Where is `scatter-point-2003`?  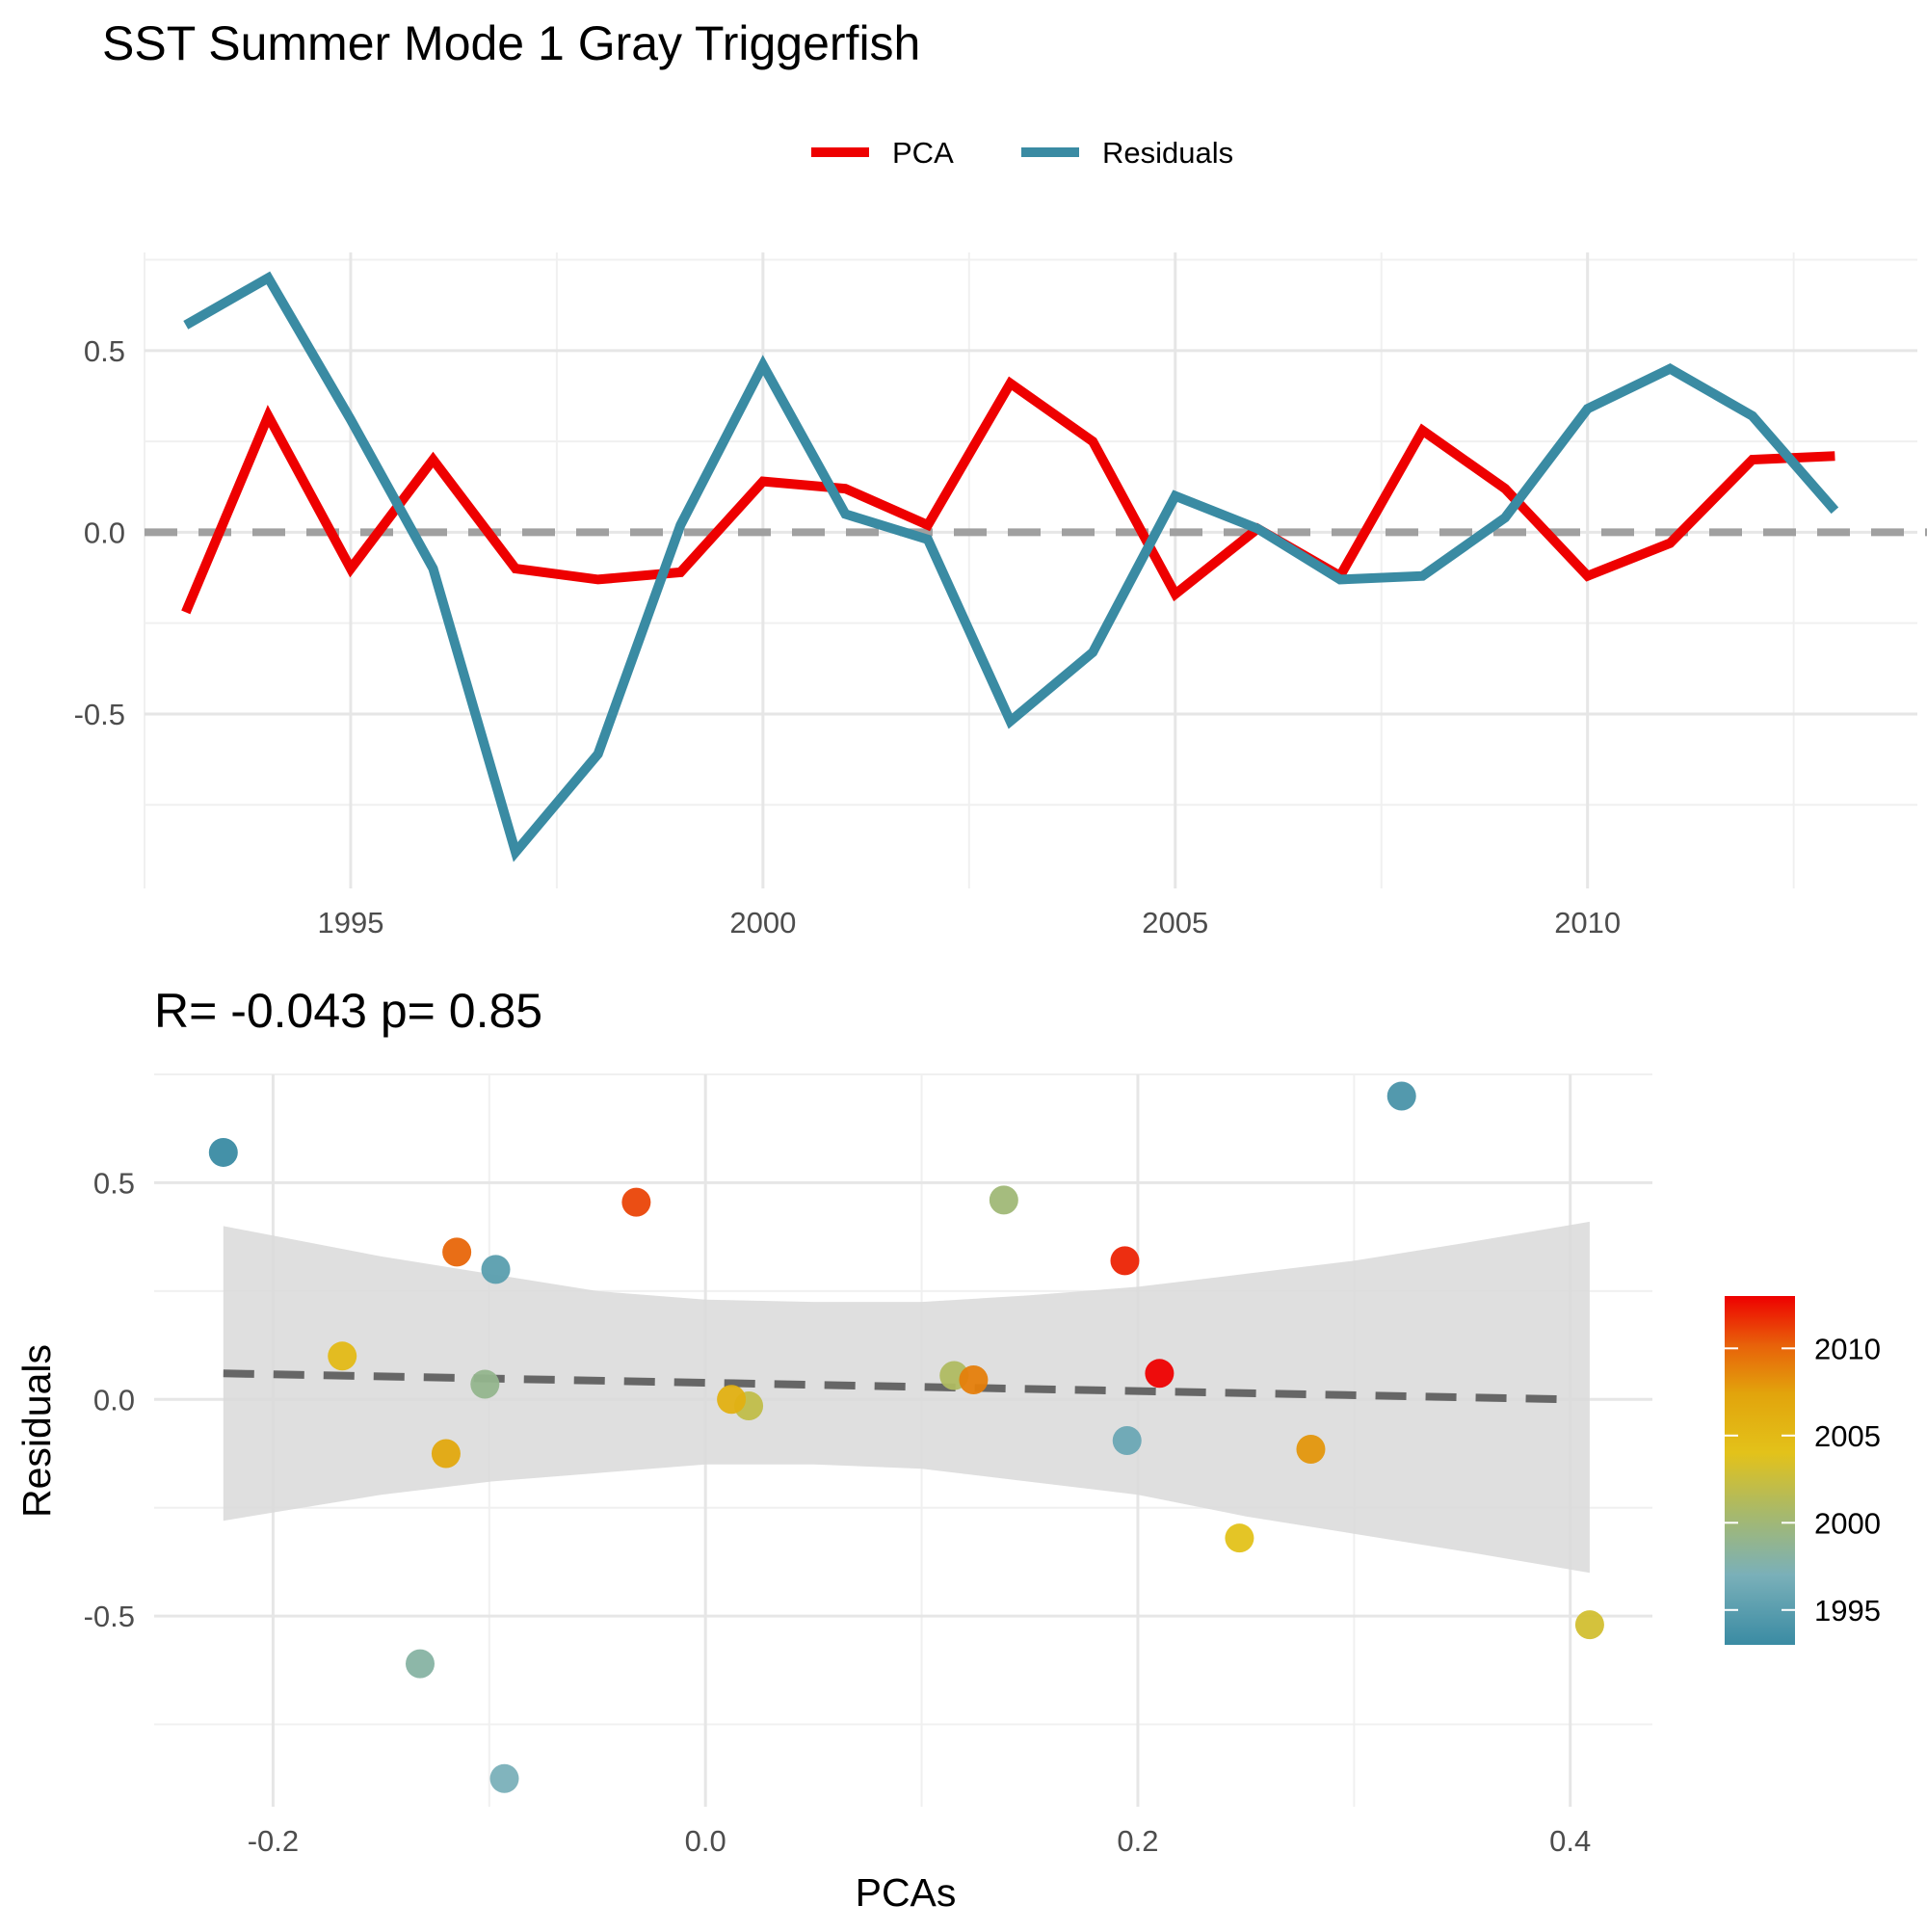 scatter-point-2003 is located at coordinates (1589, 1625).